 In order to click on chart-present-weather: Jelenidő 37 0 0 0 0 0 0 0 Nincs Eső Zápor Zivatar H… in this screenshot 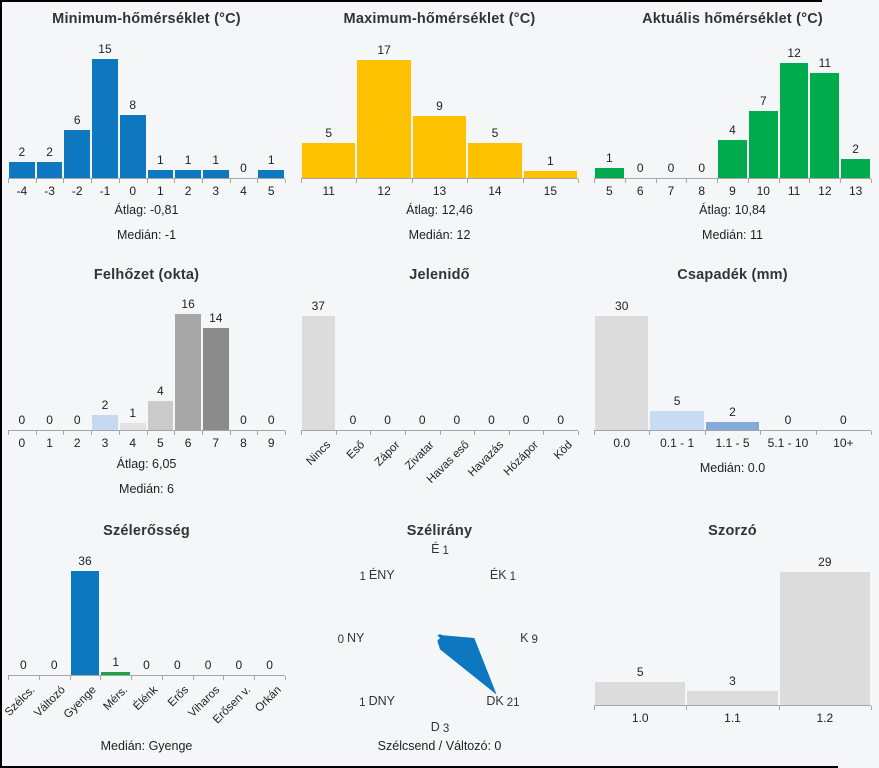, I will do `click(439, 384)`.